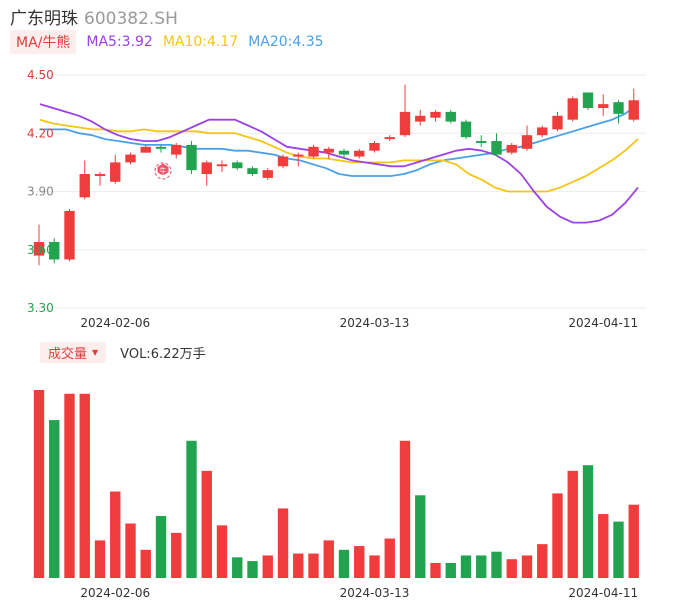  I want to click on ma10-line, so click(339, 155).